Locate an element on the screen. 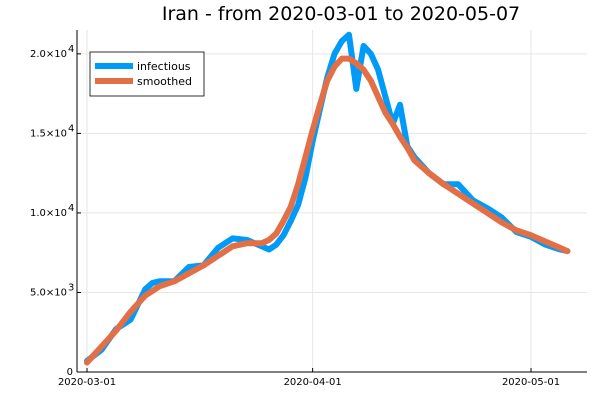  y-tick-label: 5.0×10 is located at coordinates (48, 292).